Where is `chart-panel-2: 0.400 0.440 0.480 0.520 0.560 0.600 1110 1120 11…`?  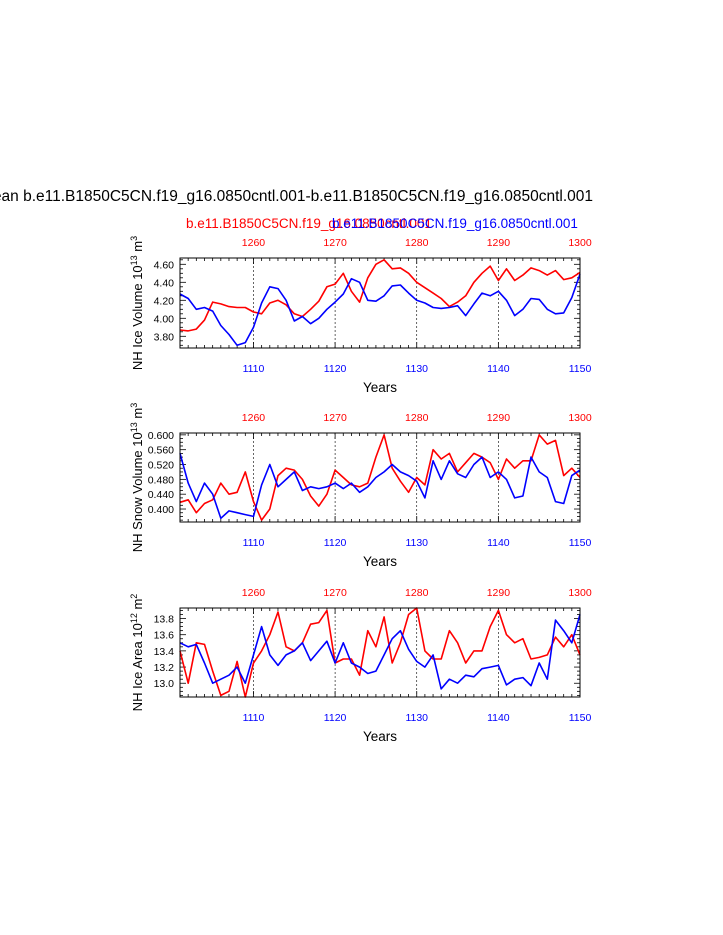 chart-panel-2: 0.400 0.440 0.480 0.520 0.560 0.600 1110 1120 11… is located at coordinates (360, 486).